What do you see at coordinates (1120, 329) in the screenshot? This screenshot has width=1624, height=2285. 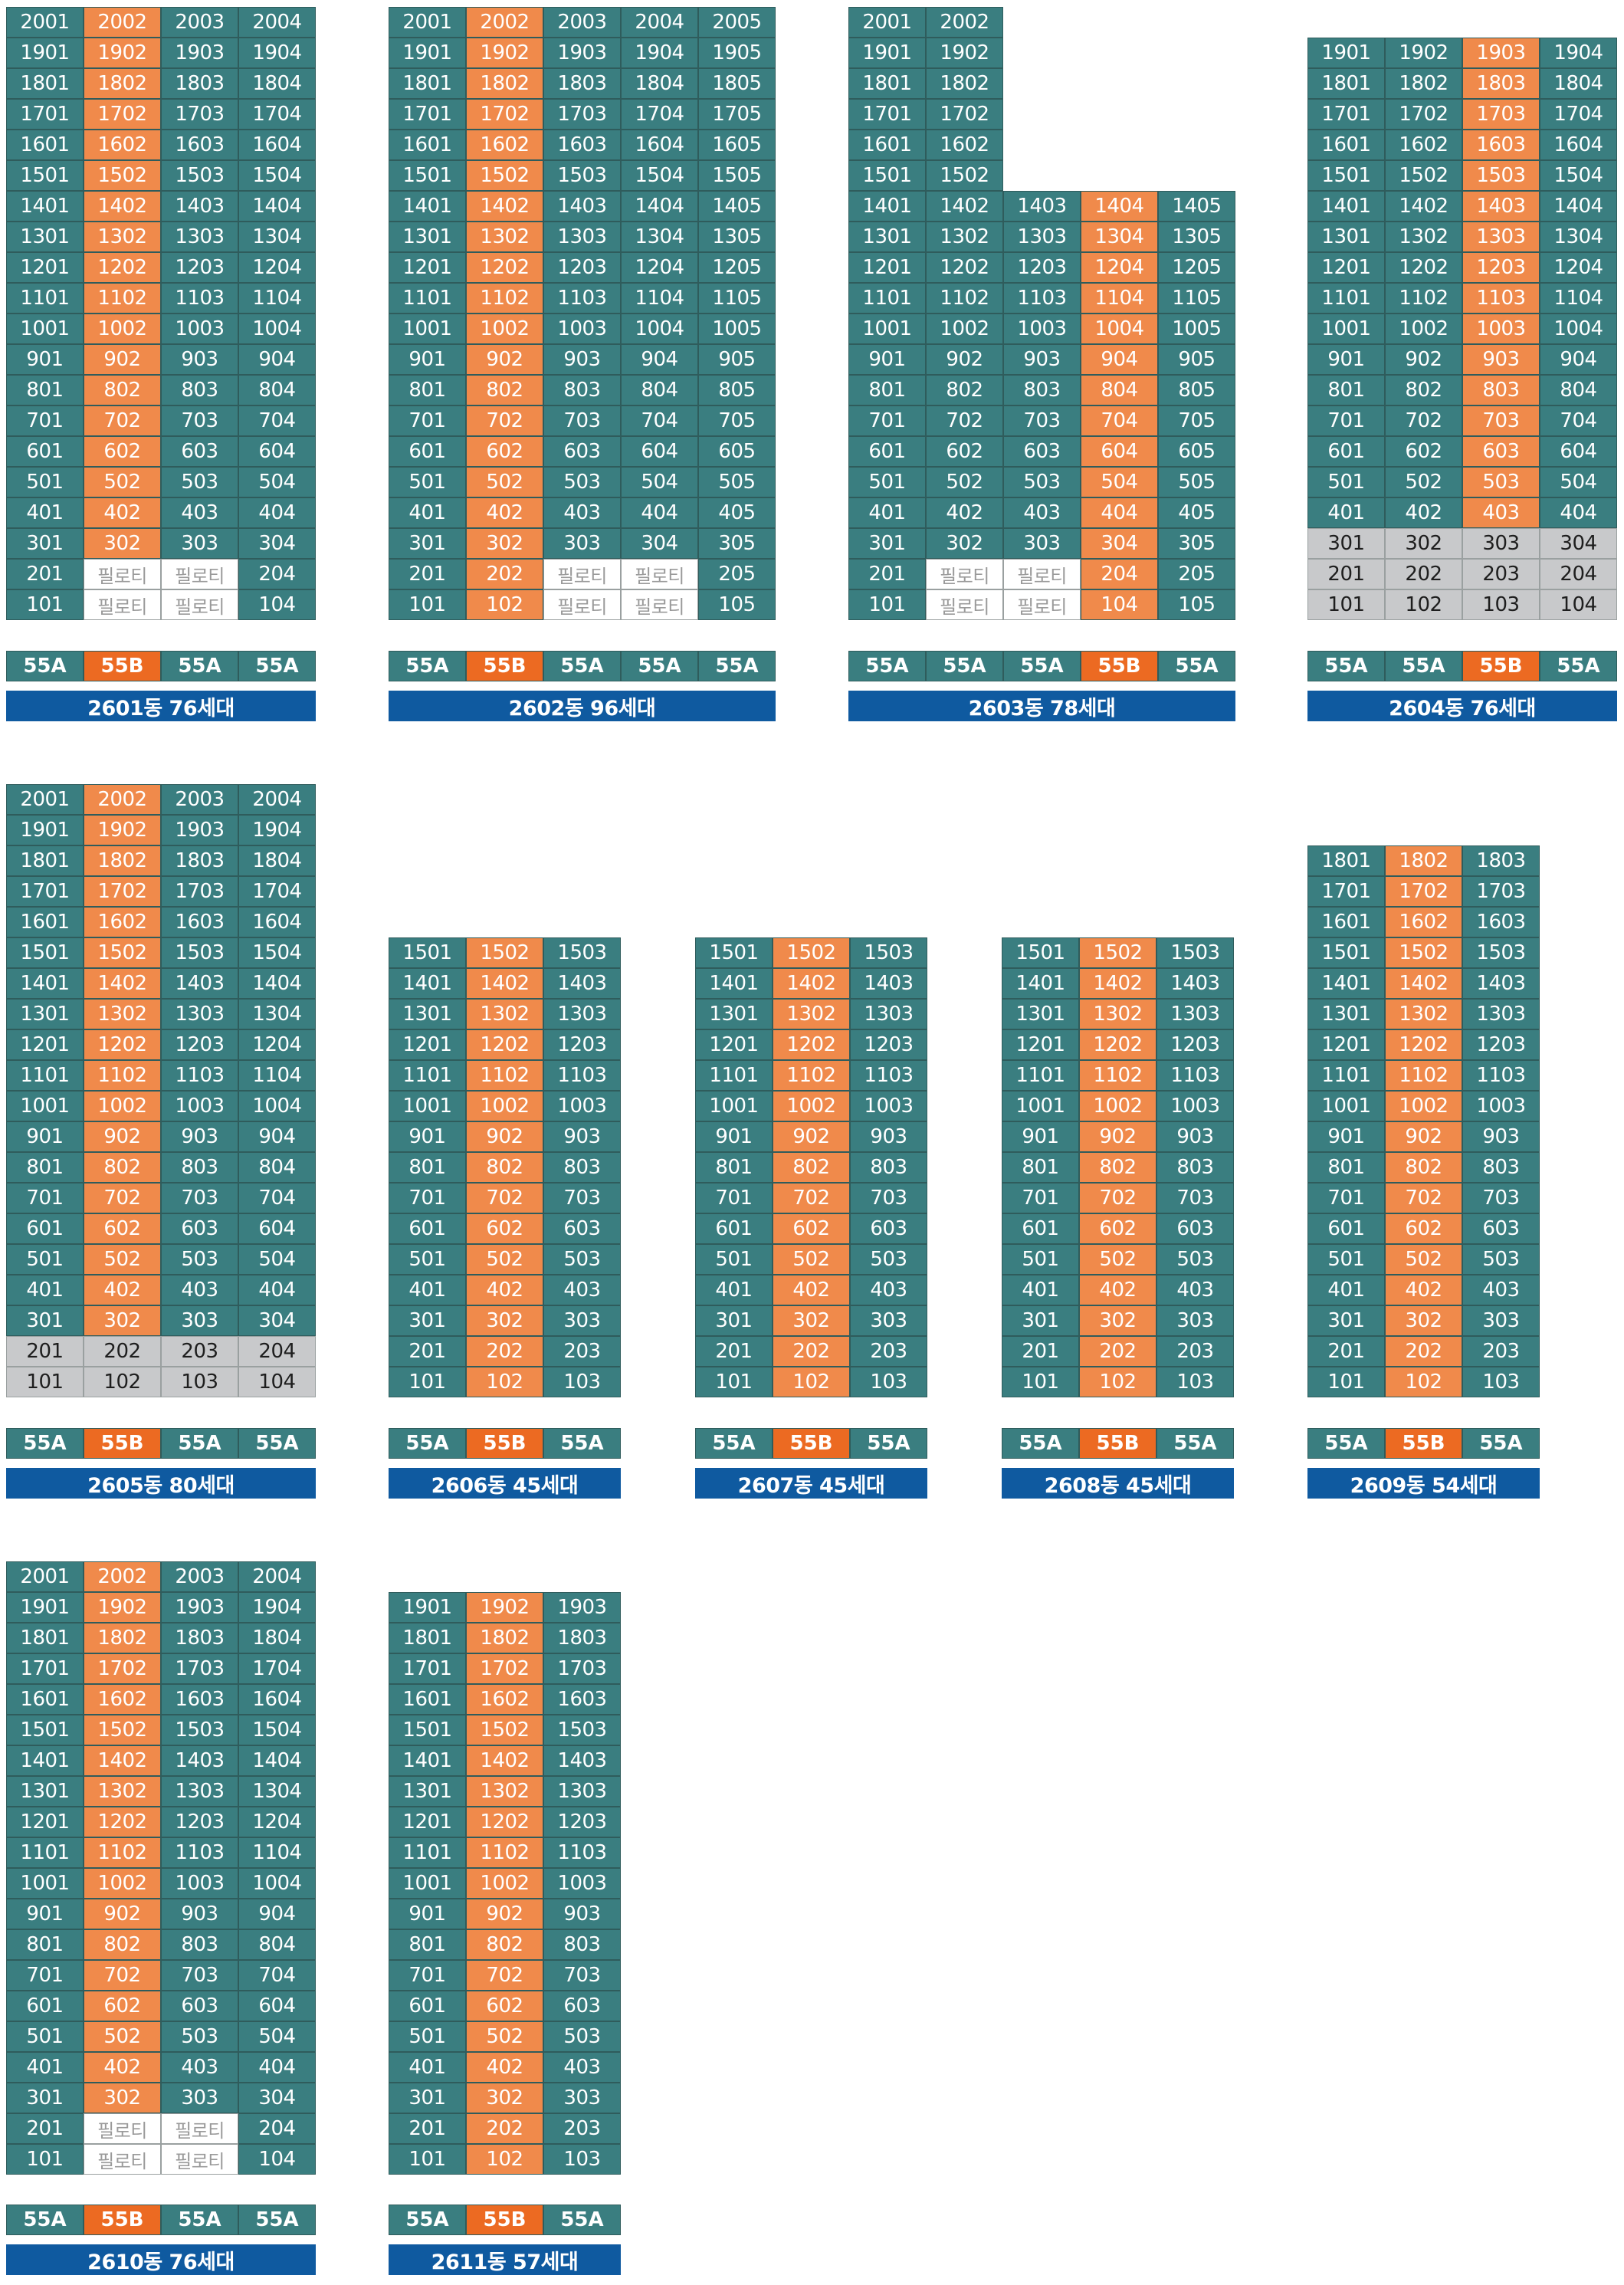 I see `unit-cell: 1004` at bounding box center [1120, 329].